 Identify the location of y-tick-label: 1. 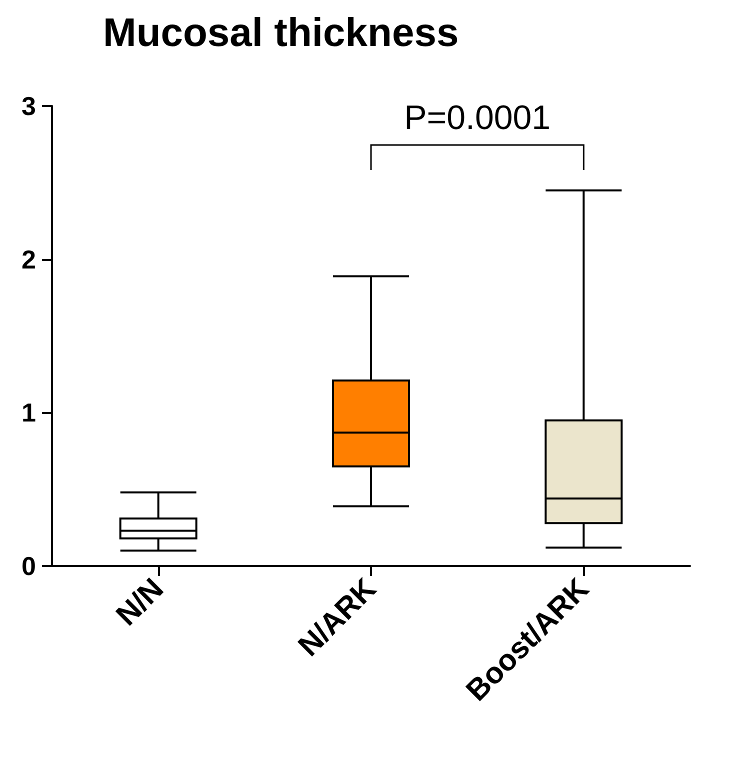
(29, 413).